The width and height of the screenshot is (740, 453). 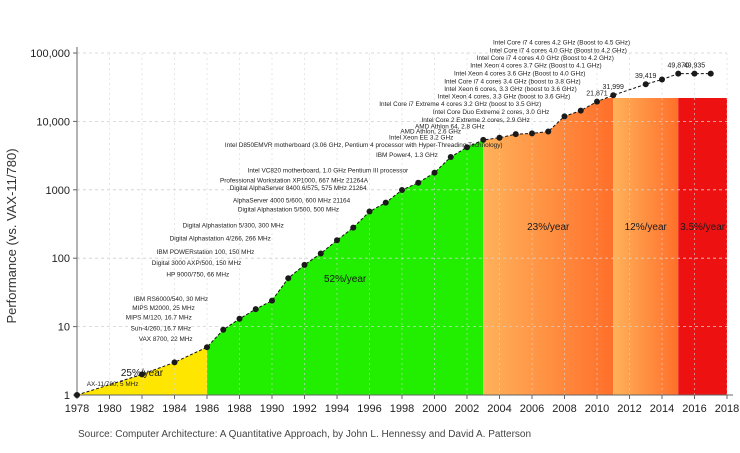 I want to click on x-tick-label: 2002, so click(x=467, y=409).